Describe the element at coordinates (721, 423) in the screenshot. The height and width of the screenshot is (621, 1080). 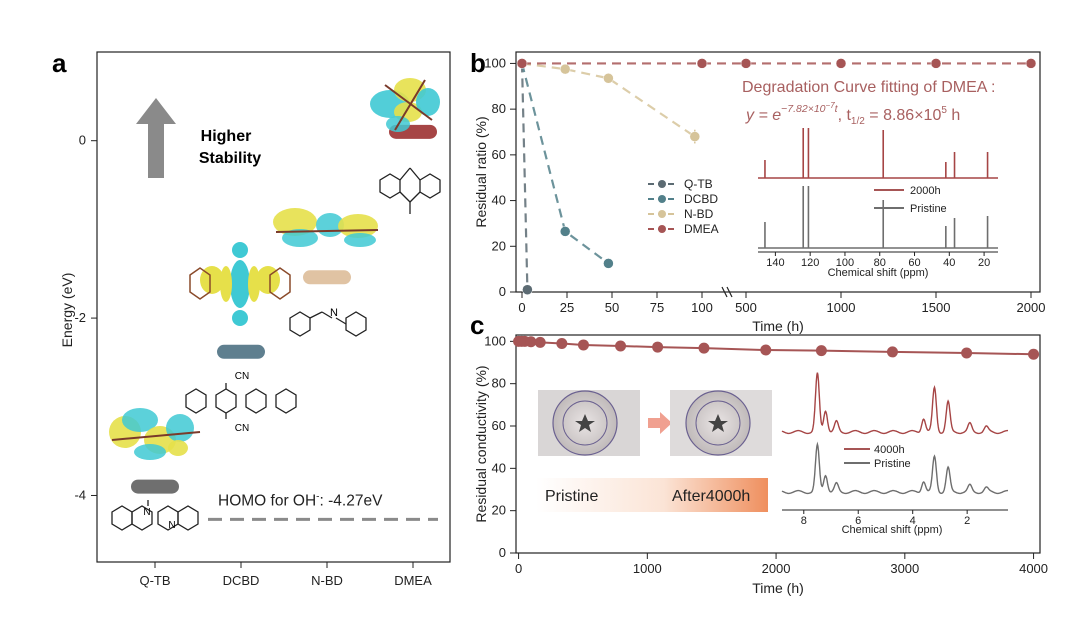
I see `after-photo` at that location.